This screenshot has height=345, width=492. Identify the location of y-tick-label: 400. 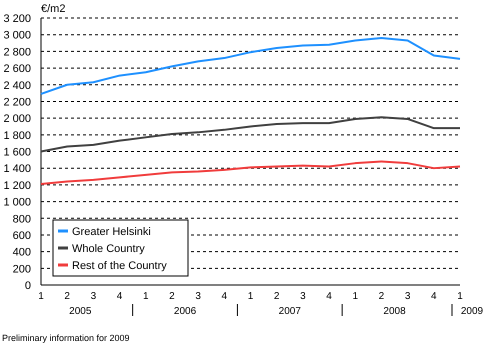
(21, 252).